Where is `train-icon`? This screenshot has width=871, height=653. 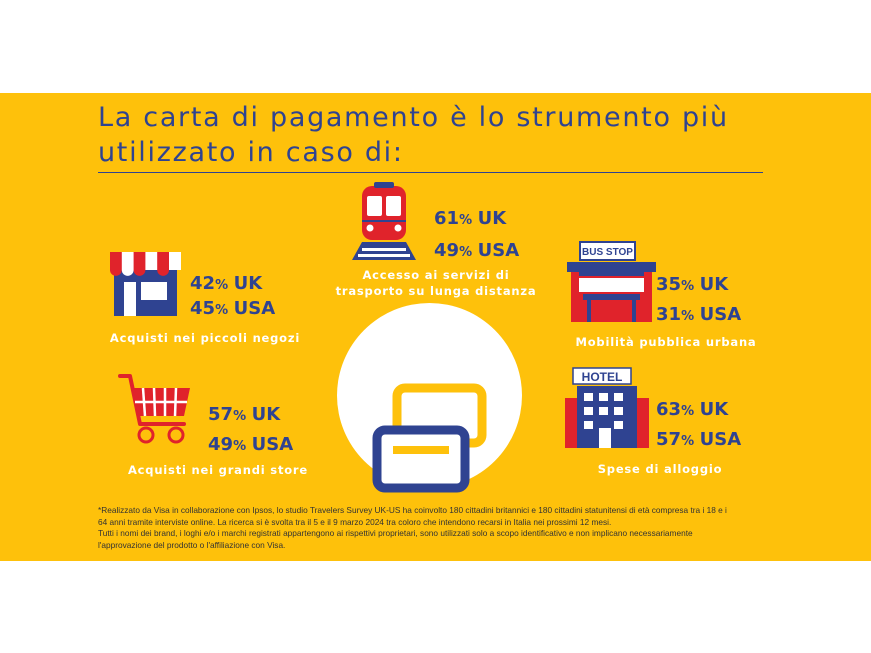 train-icon is located at coordinates (384, 221).